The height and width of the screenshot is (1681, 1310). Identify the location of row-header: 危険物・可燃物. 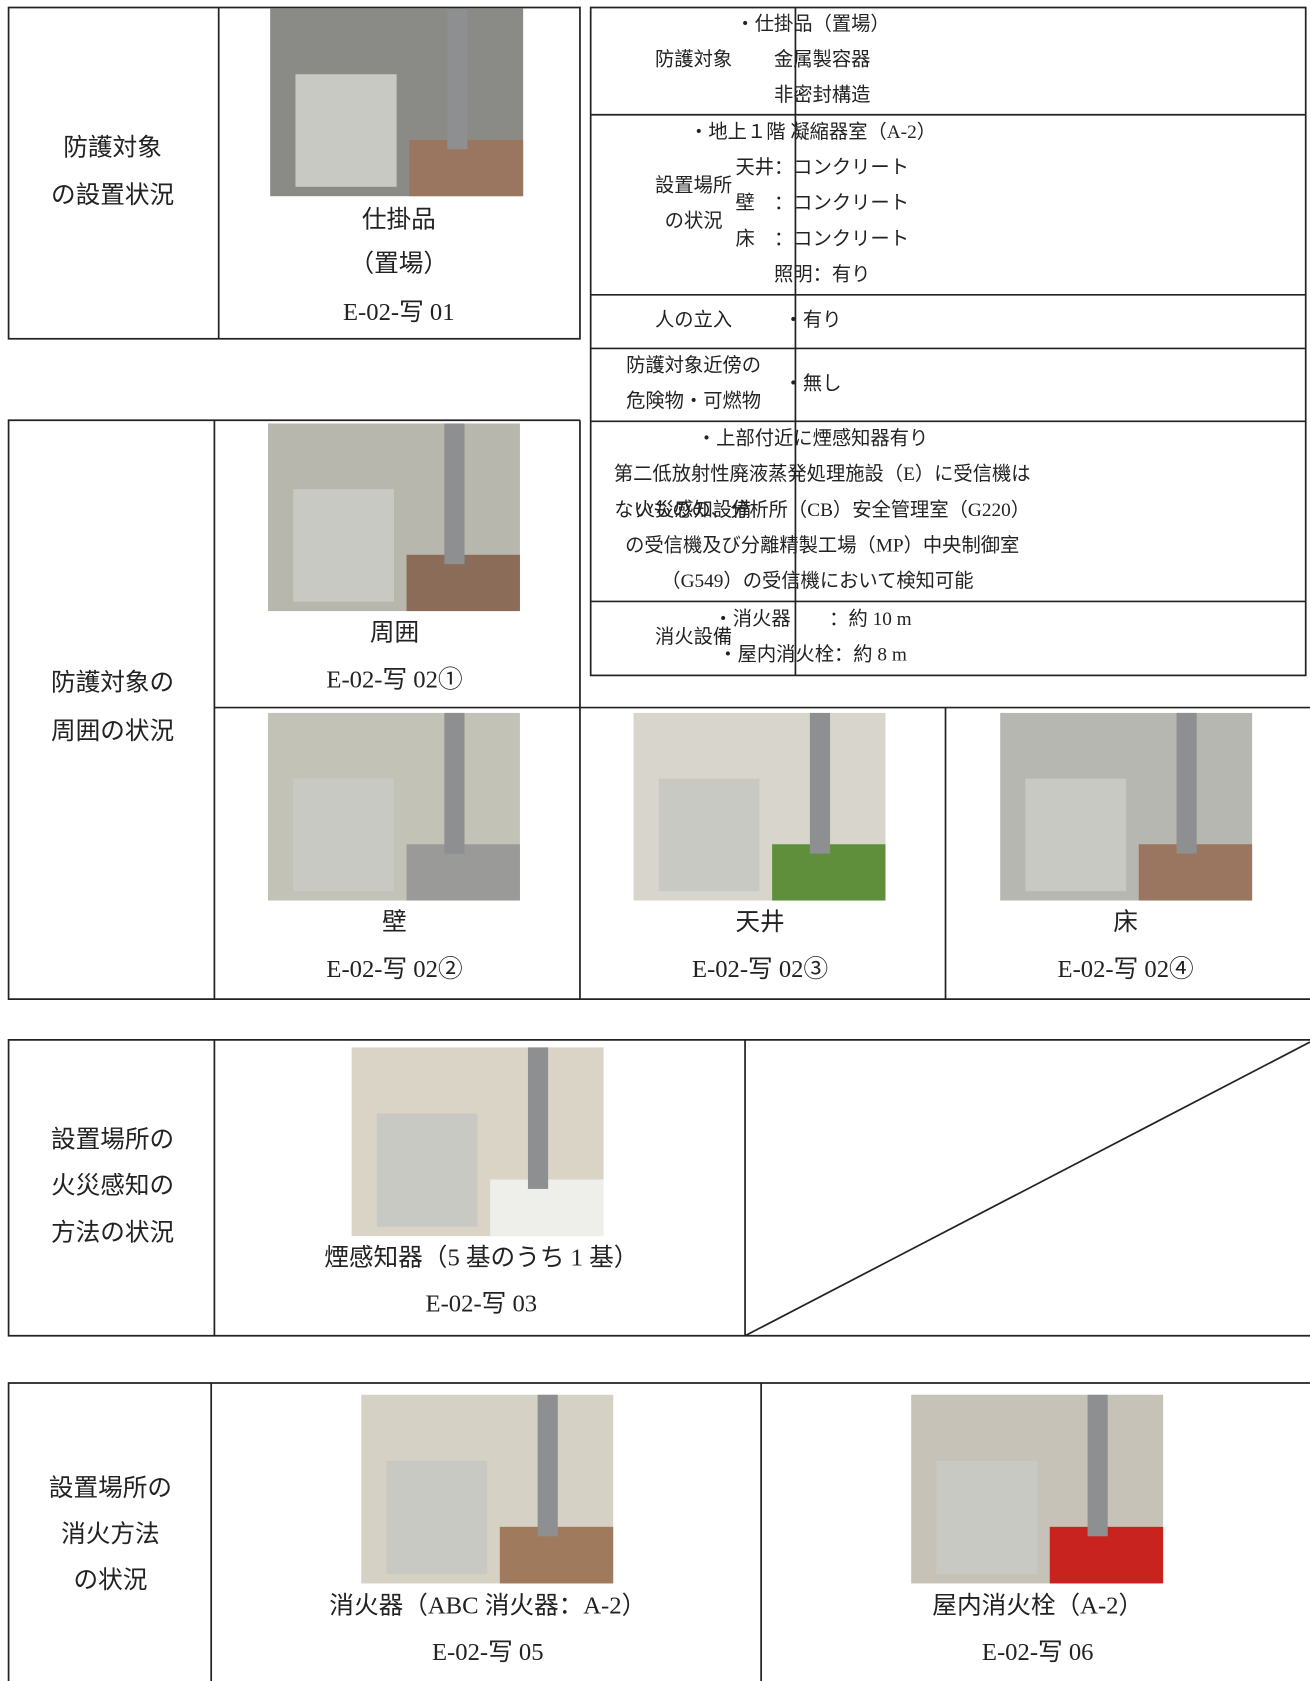
(693, 401).